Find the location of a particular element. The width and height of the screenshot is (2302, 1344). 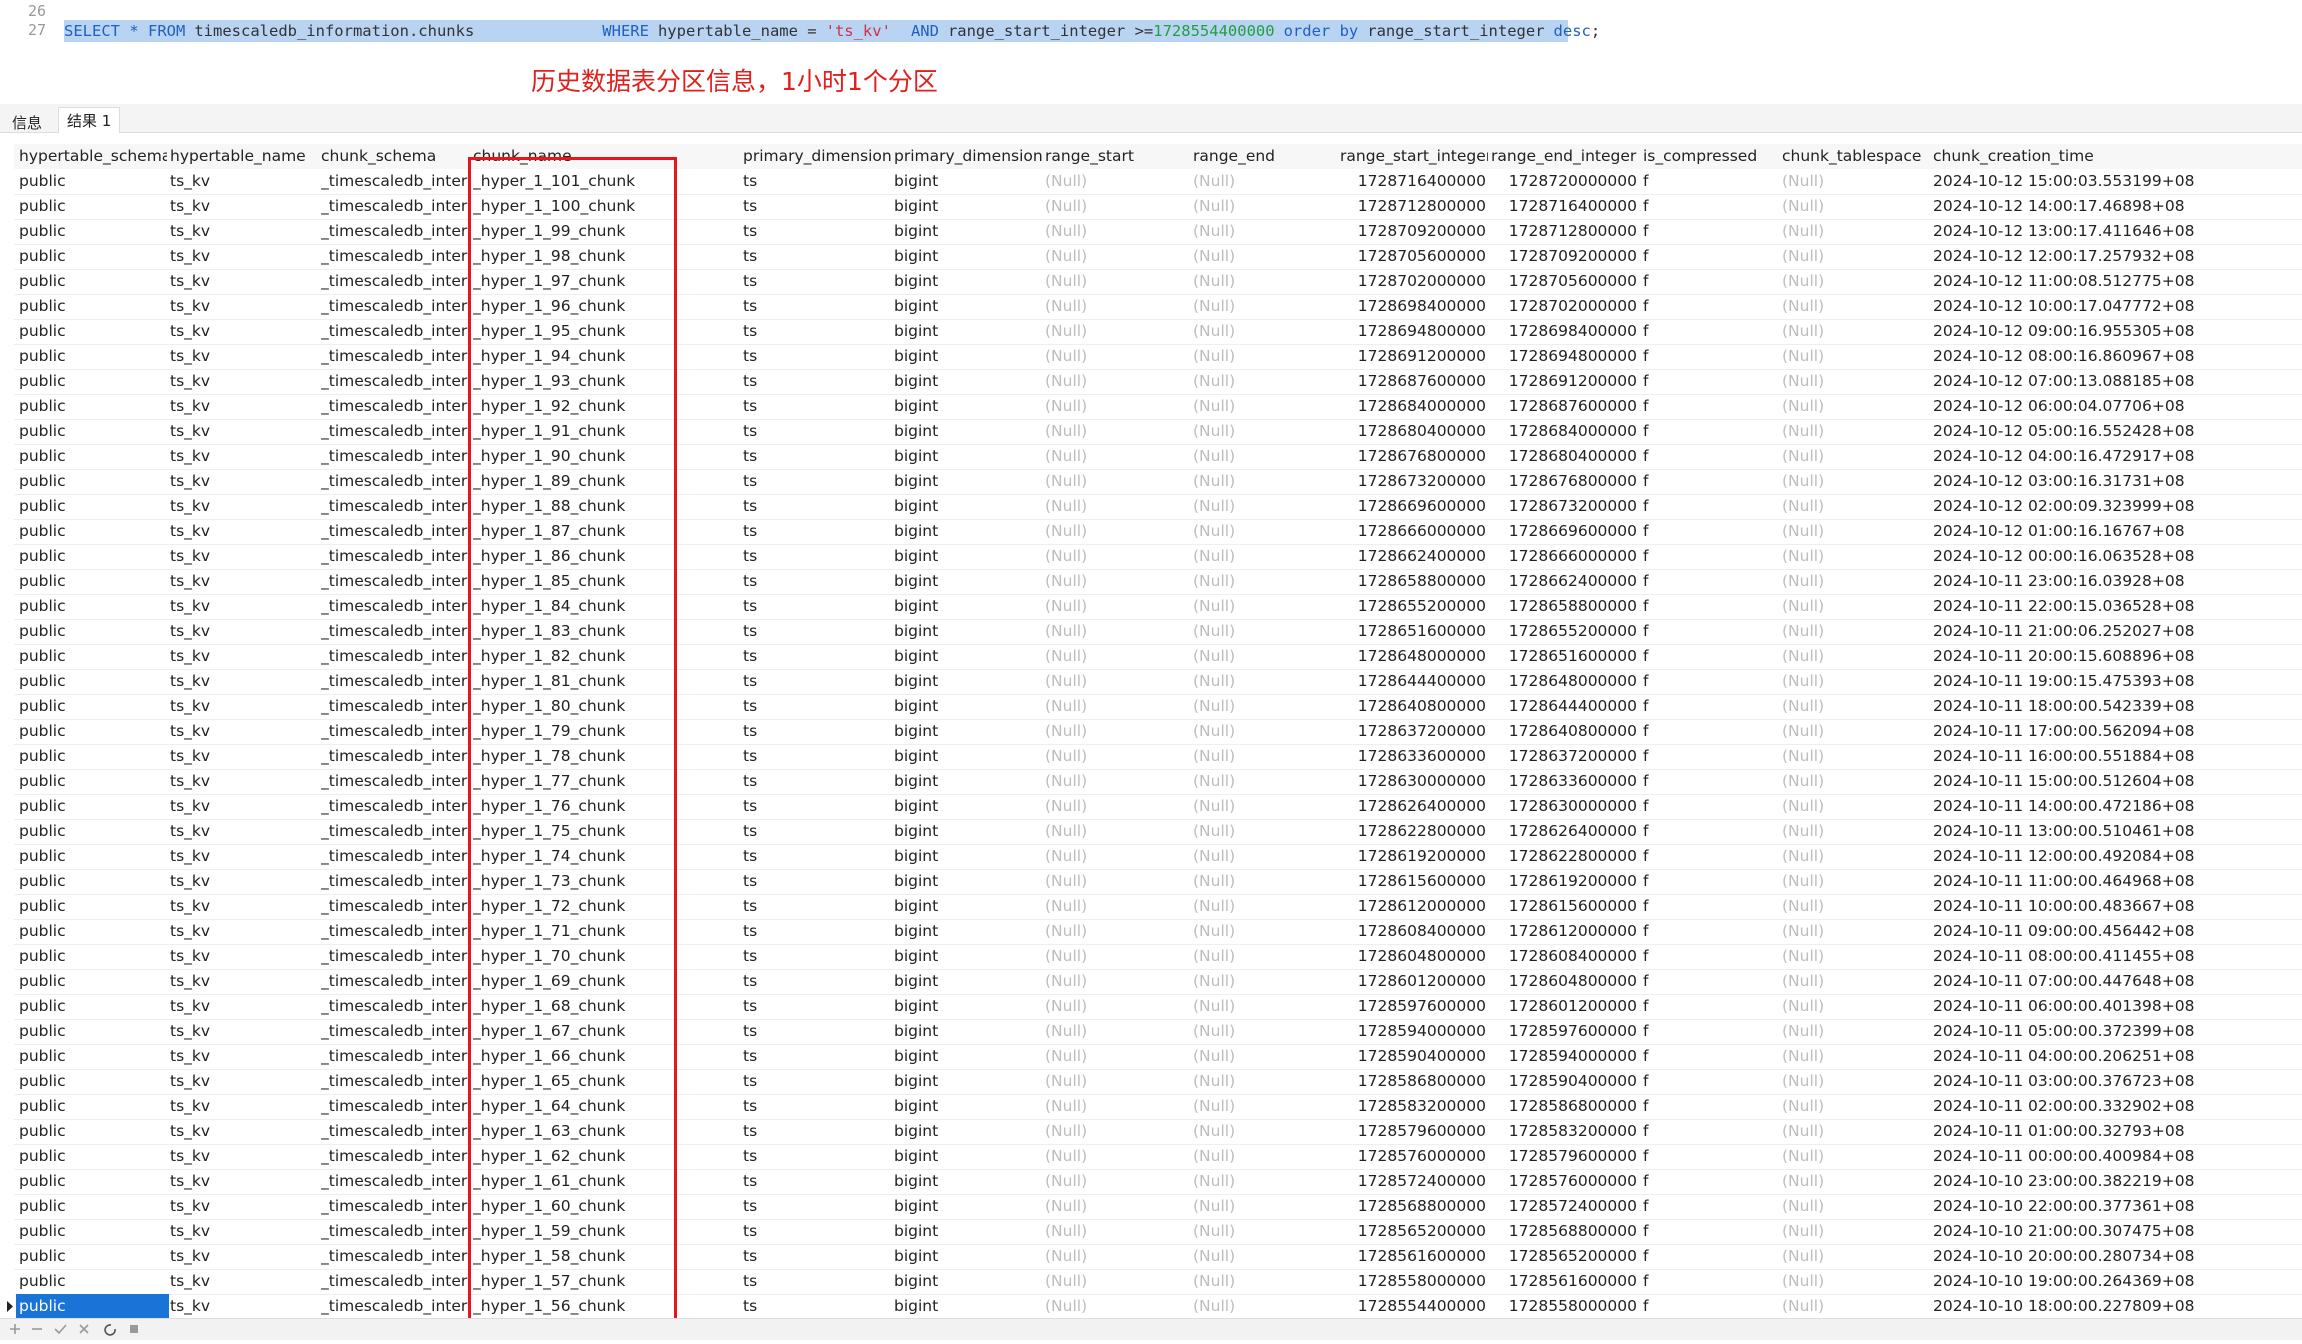

apply-icon is located at coordinates (60, 1329).